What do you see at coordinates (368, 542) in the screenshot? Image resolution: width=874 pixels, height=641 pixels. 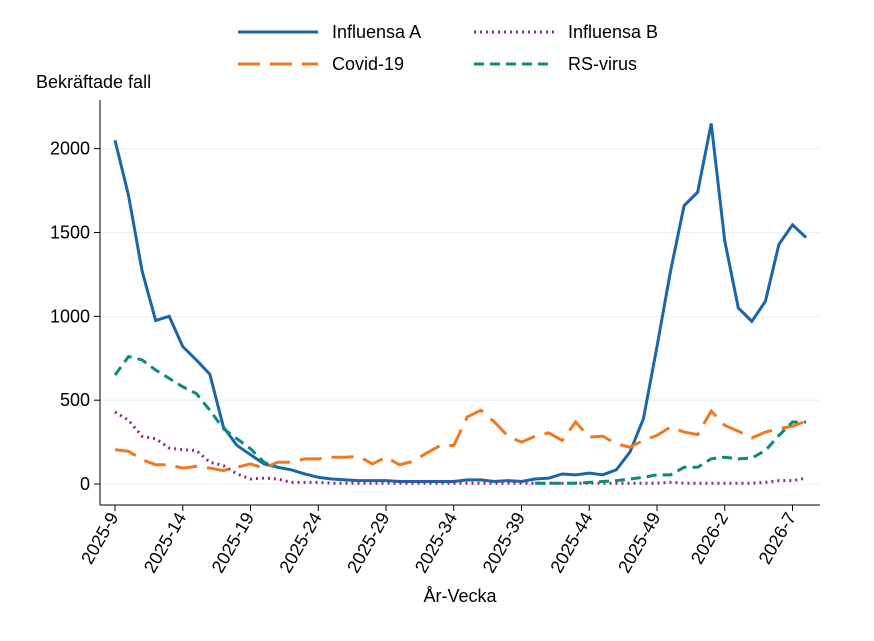 I see `x-tick-label: 2025-29` at bounding box center [368, 542].